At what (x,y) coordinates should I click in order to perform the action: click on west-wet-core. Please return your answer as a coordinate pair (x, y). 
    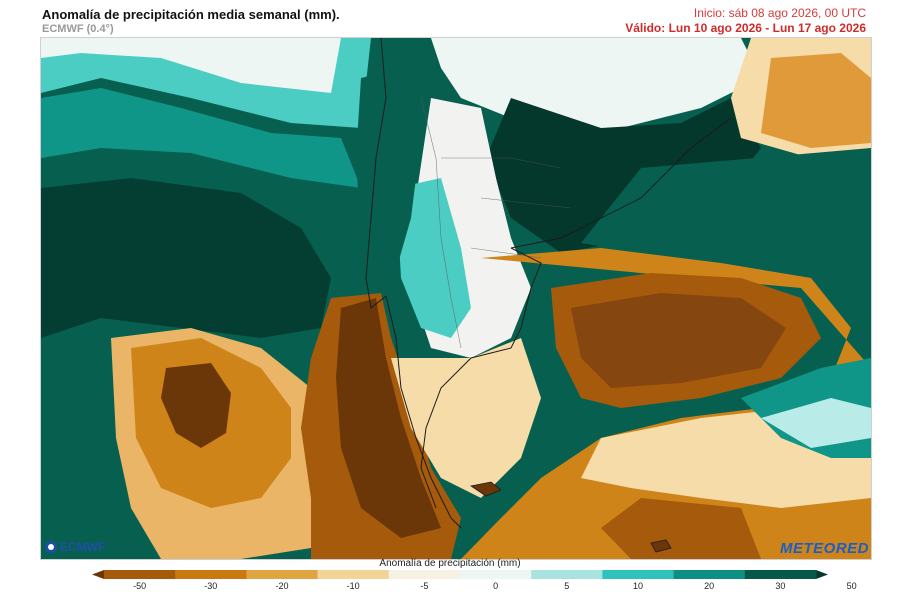
    Looking at the image, I should click on (186, 258).